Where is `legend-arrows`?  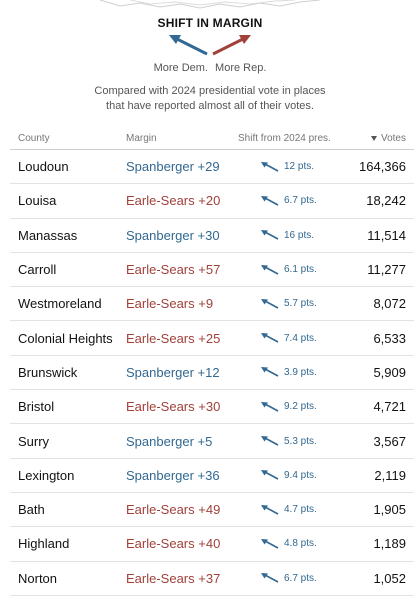
legend-arrows is located at coordinates (210, 46).